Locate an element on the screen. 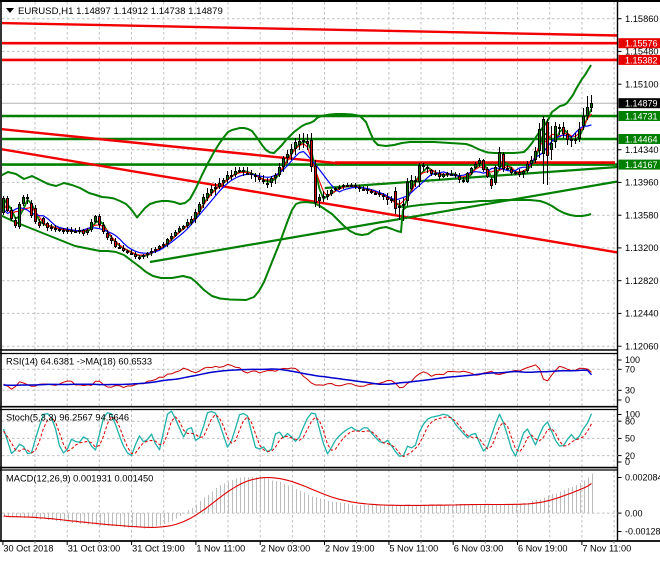 Image resolution: width=660 pixels, height=565 pixels. svg-text: 31 Oct 03:00 is located at coordinates (94, 549).